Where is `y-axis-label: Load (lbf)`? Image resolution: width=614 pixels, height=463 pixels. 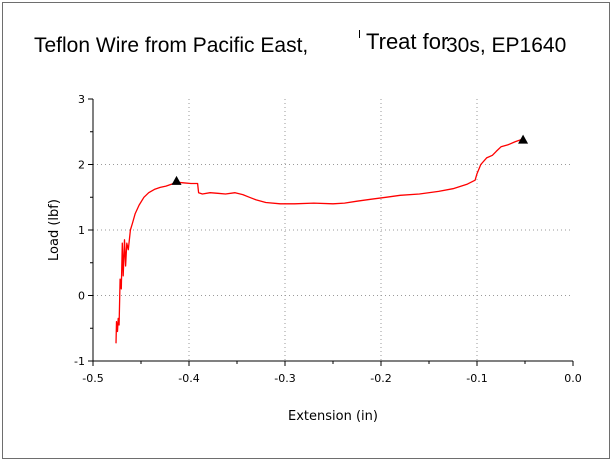 y-axis-label: Load (lbf) is located at coordinates (54, 230).